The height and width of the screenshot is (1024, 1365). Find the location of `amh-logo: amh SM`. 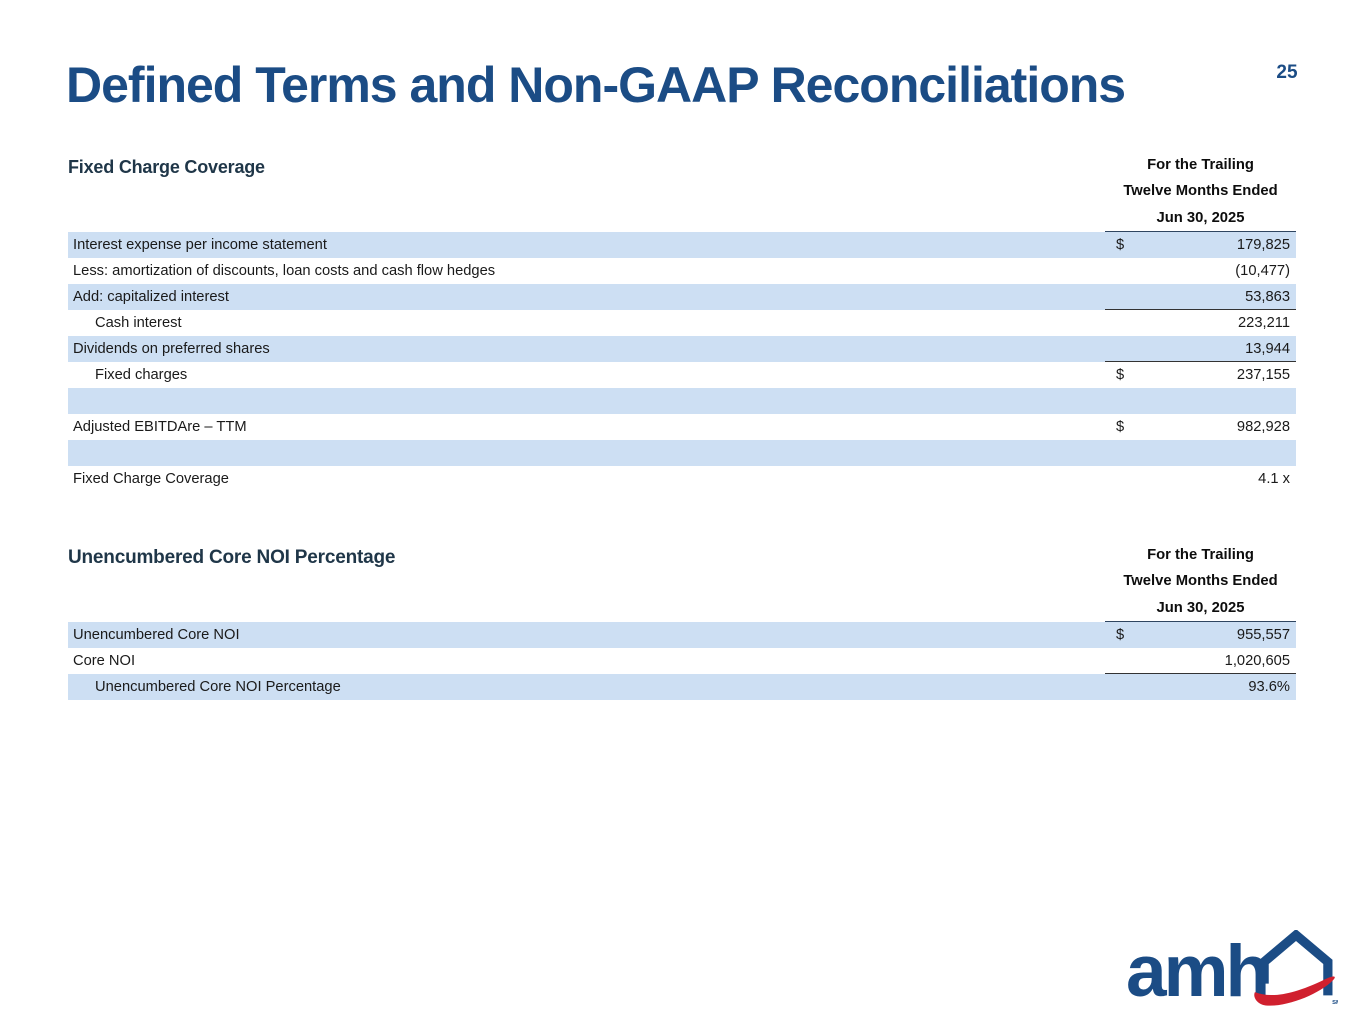

amh-logo: amh SM is located at coordinates (1232, 968).